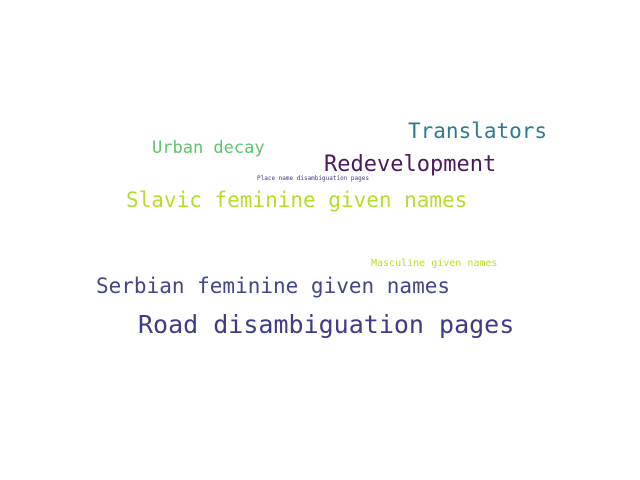 The height and width of the screenshot is (480, 640). I want to click on word-masculine-given-names: Masculine given names, so click(434, 263).